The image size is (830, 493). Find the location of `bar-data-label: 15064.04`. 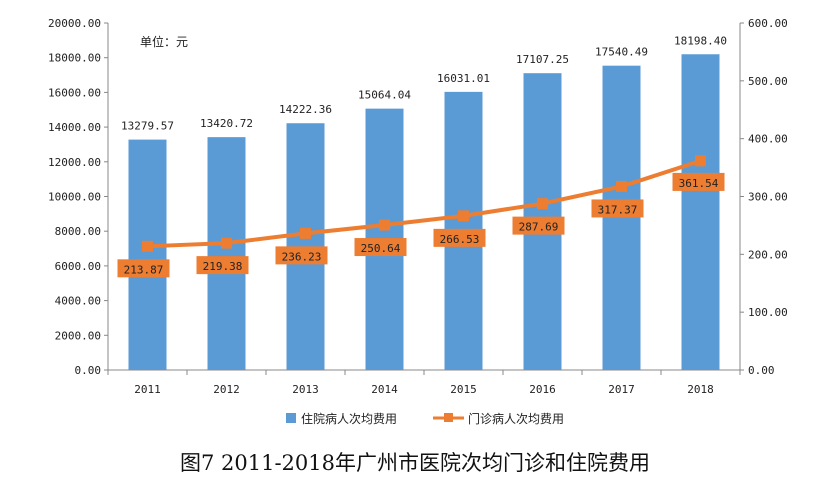

bar-data-label: 15064.04 is located at coordinates (384, 95).